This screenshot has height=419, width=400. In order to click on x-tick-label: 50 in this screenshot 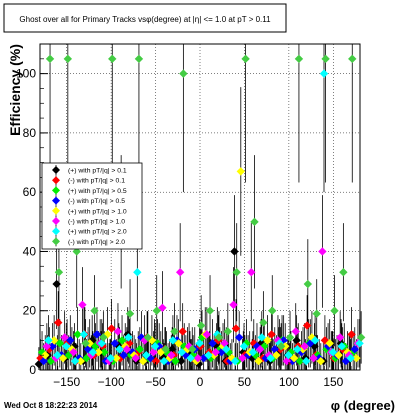, I will do `click(245, 382)`.